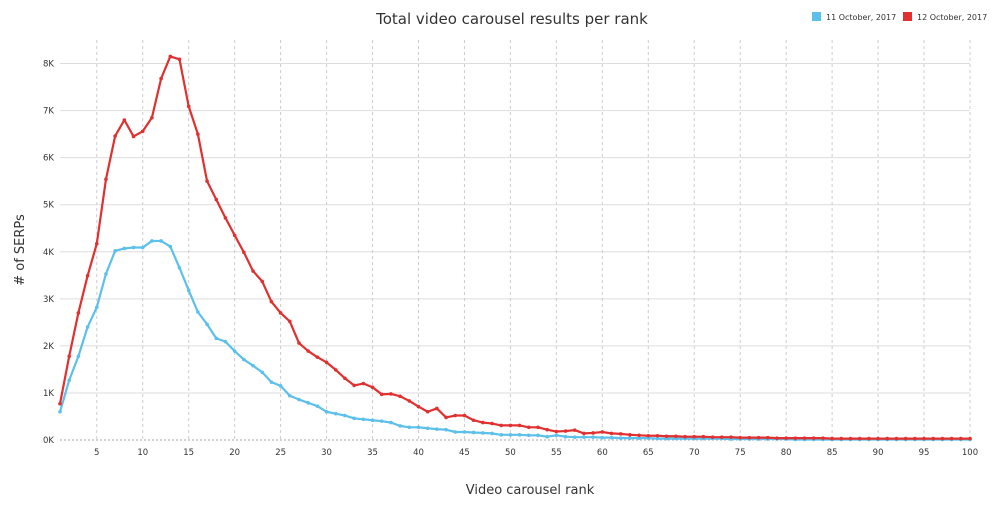 This screenshot has width=1005, height=505. Describe the element at coordinates (372, 453) in the screenshot. I see `x-tick-label: 35` at that location.